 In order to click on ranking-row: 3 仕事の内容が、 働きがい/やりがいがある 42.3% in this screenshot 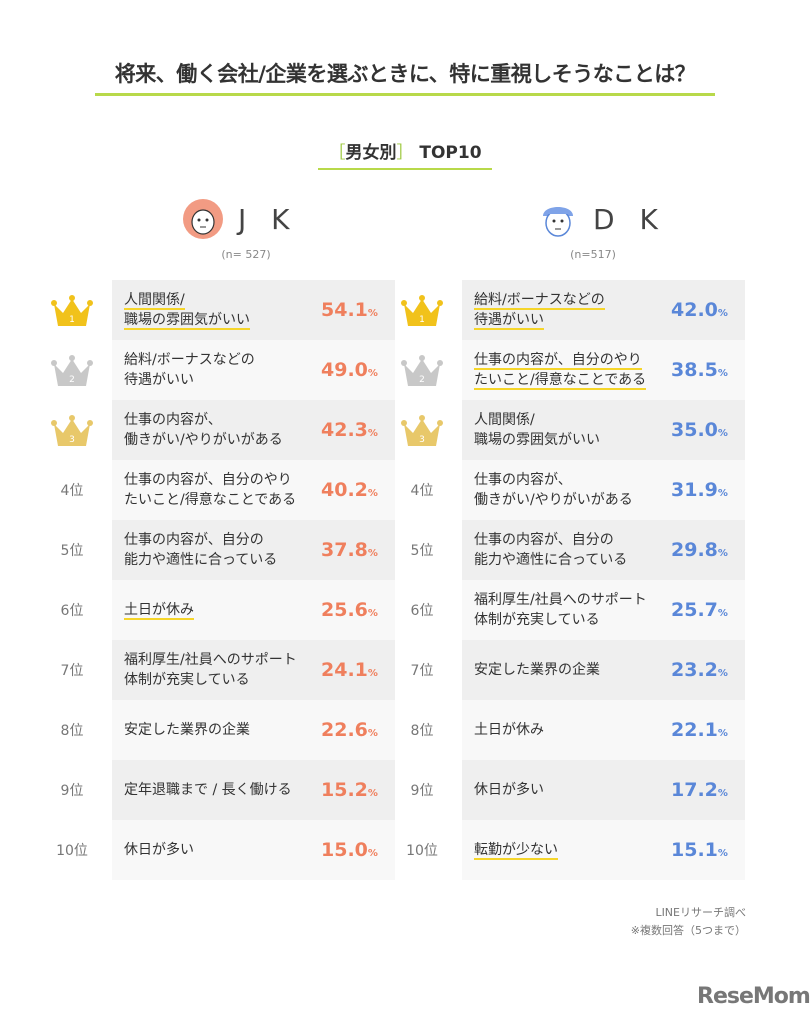, I will do `click(223, 430)`.